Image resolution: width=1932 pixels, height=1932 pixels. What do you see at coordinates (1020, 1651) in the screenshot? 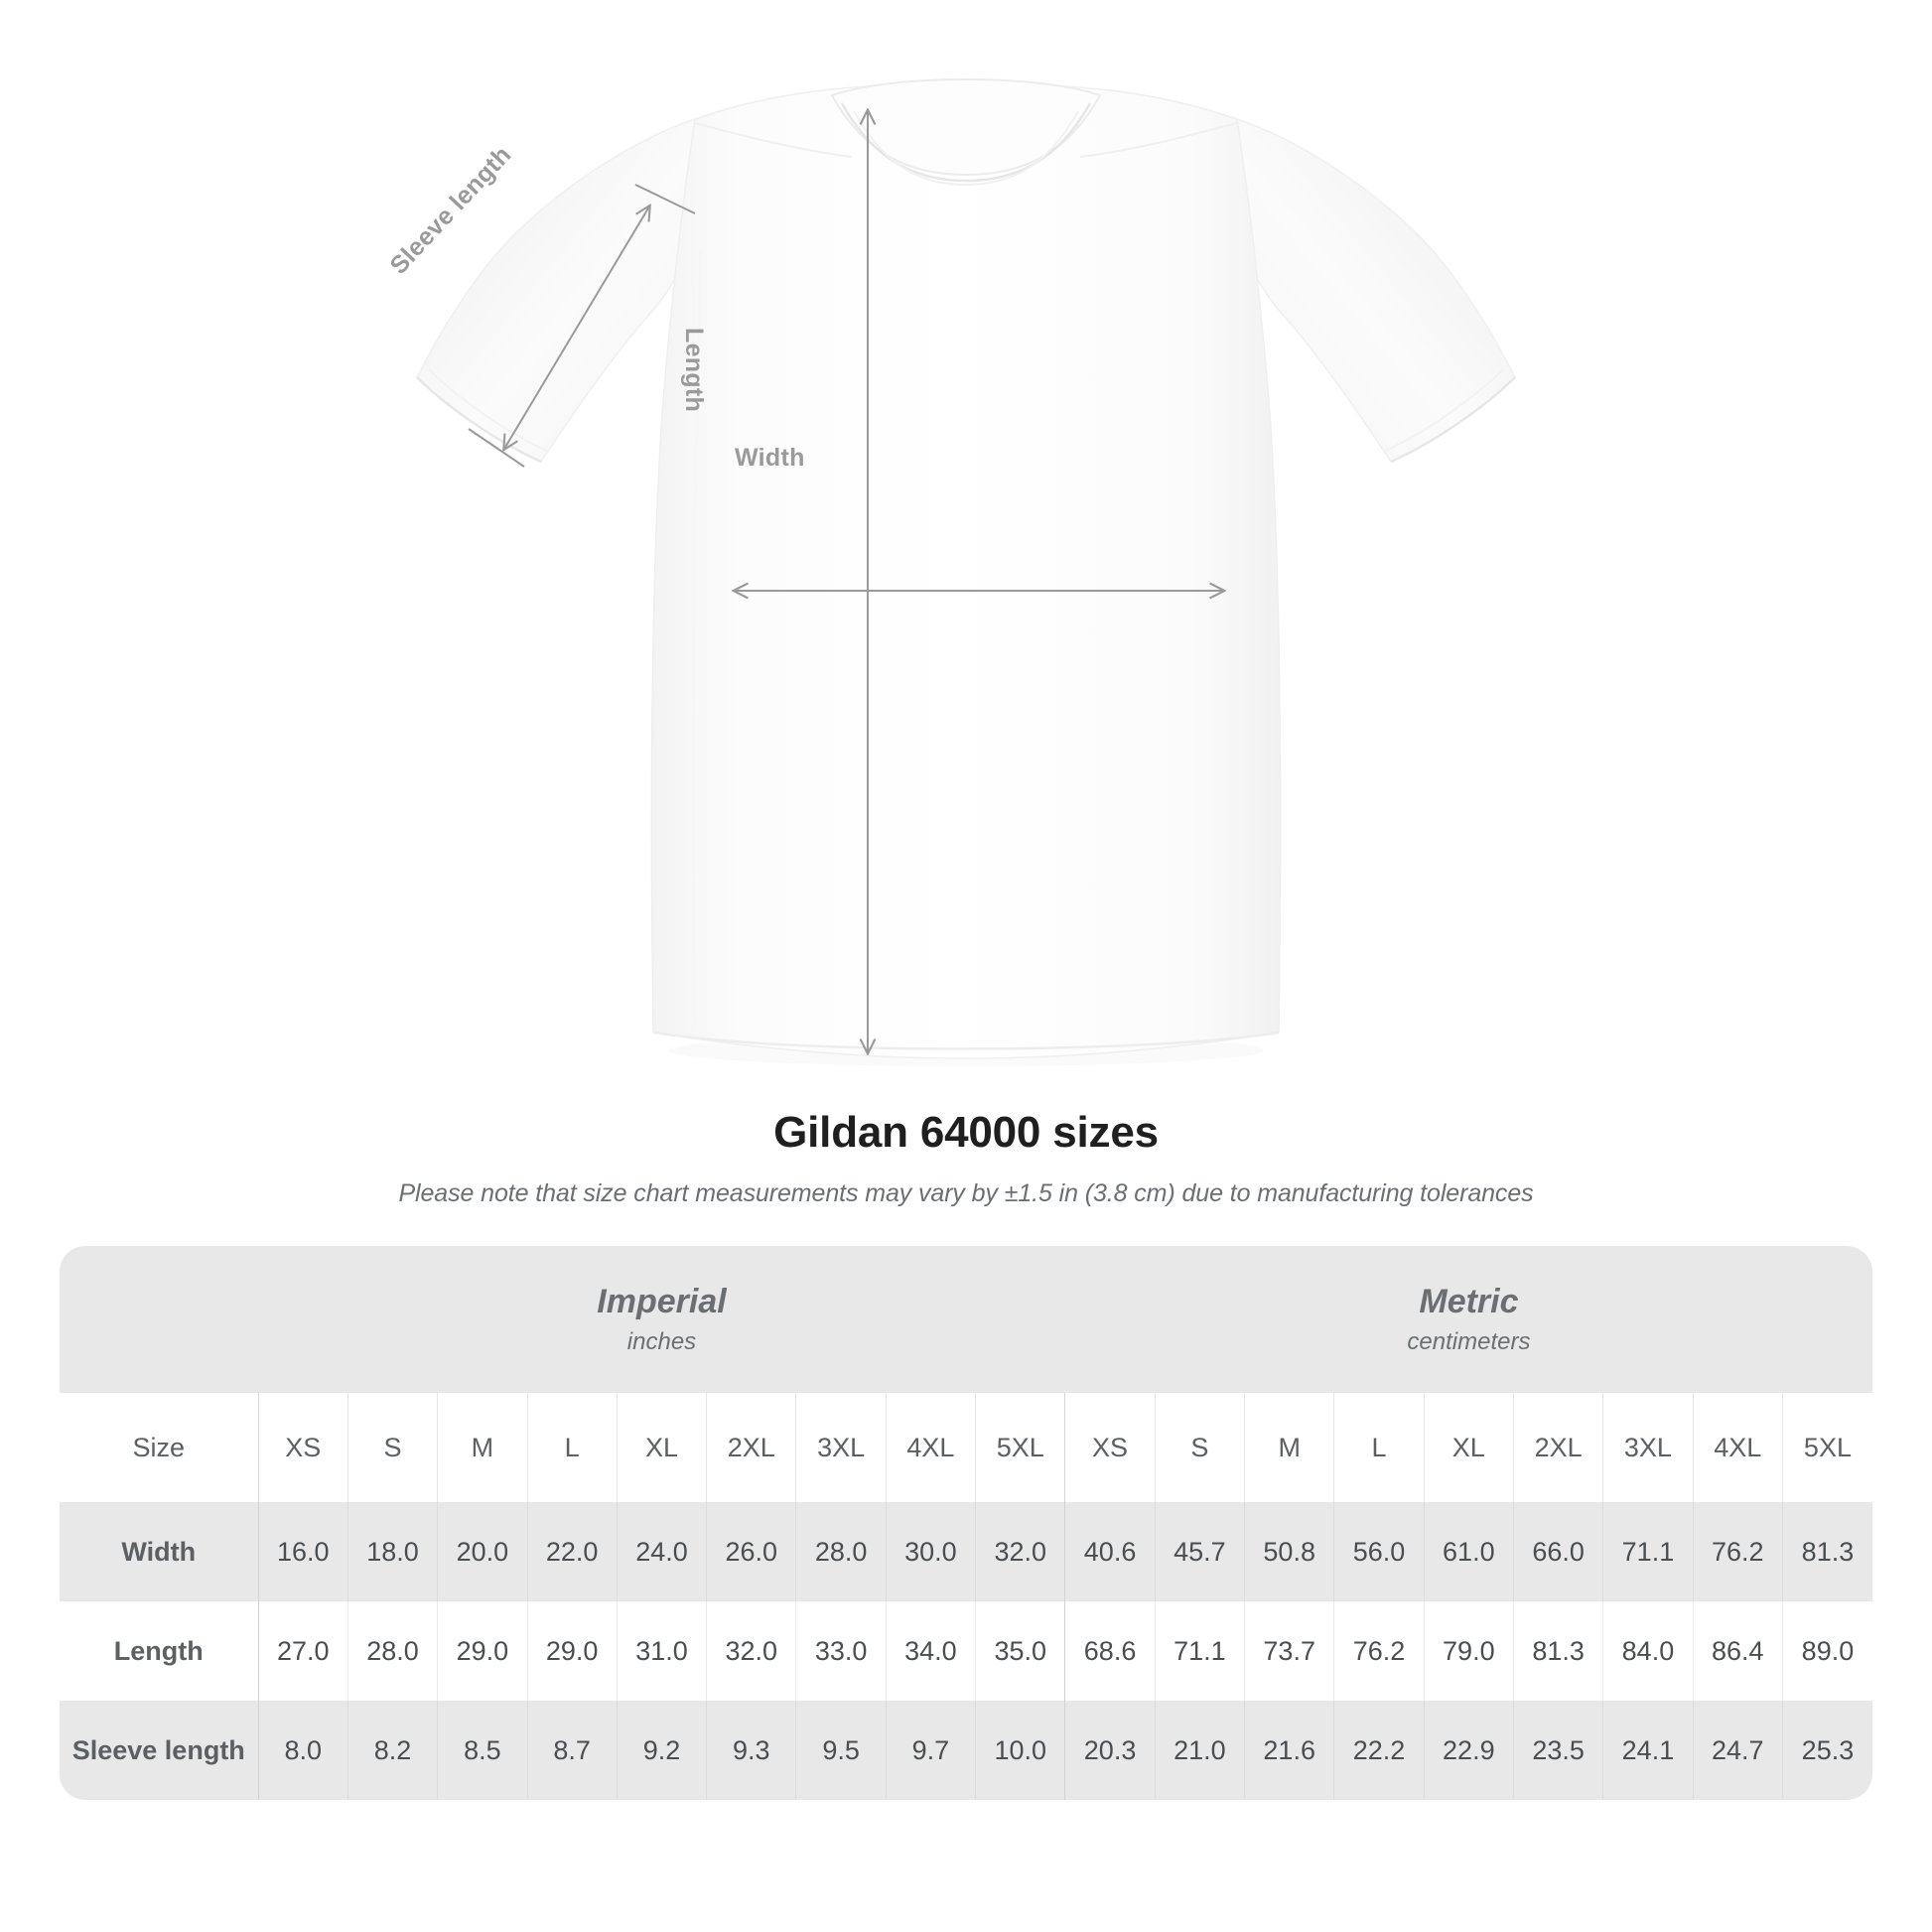
I see `cell-length-imperial-5xl: 35.0` at bounding box center [1020, 1651].